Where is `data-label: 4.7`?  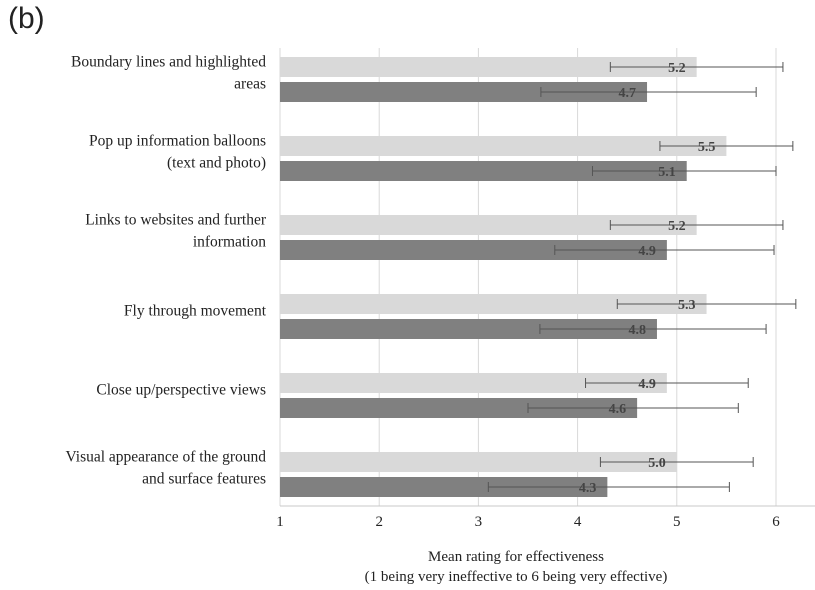
data-label: 4.7 is located at coordinates (628, 93).